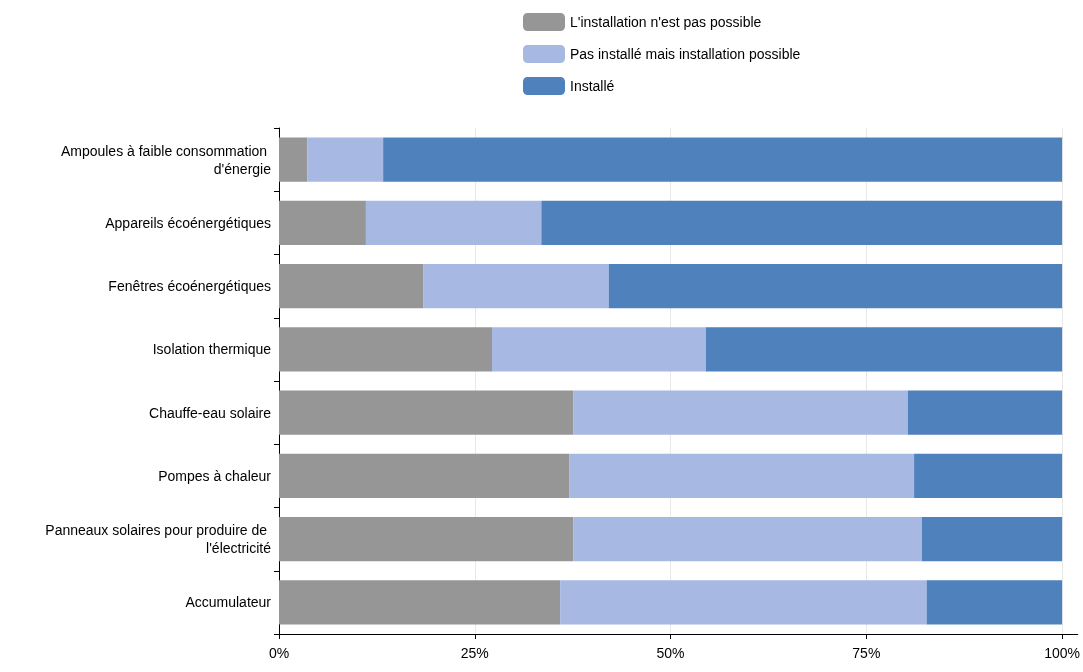  What do you see at coordinates (188, 222) in the screenshot?
I see `y-tick-label: Appareils écoénergétiques` at bounding box center [188, 222].